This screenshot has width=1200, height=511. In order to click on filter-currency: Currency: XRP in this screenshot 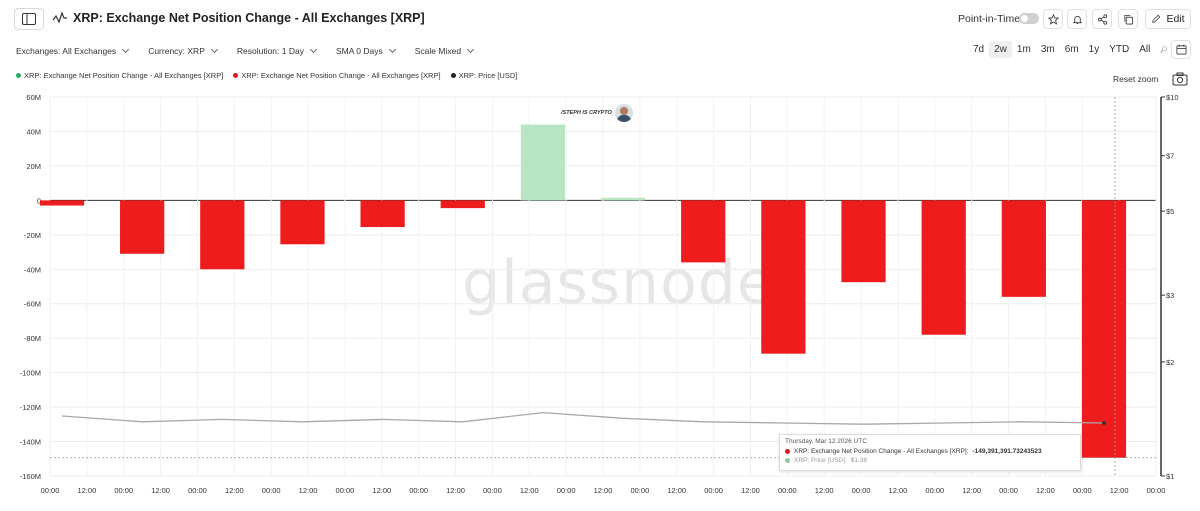, I will do `click(183, 51)`.